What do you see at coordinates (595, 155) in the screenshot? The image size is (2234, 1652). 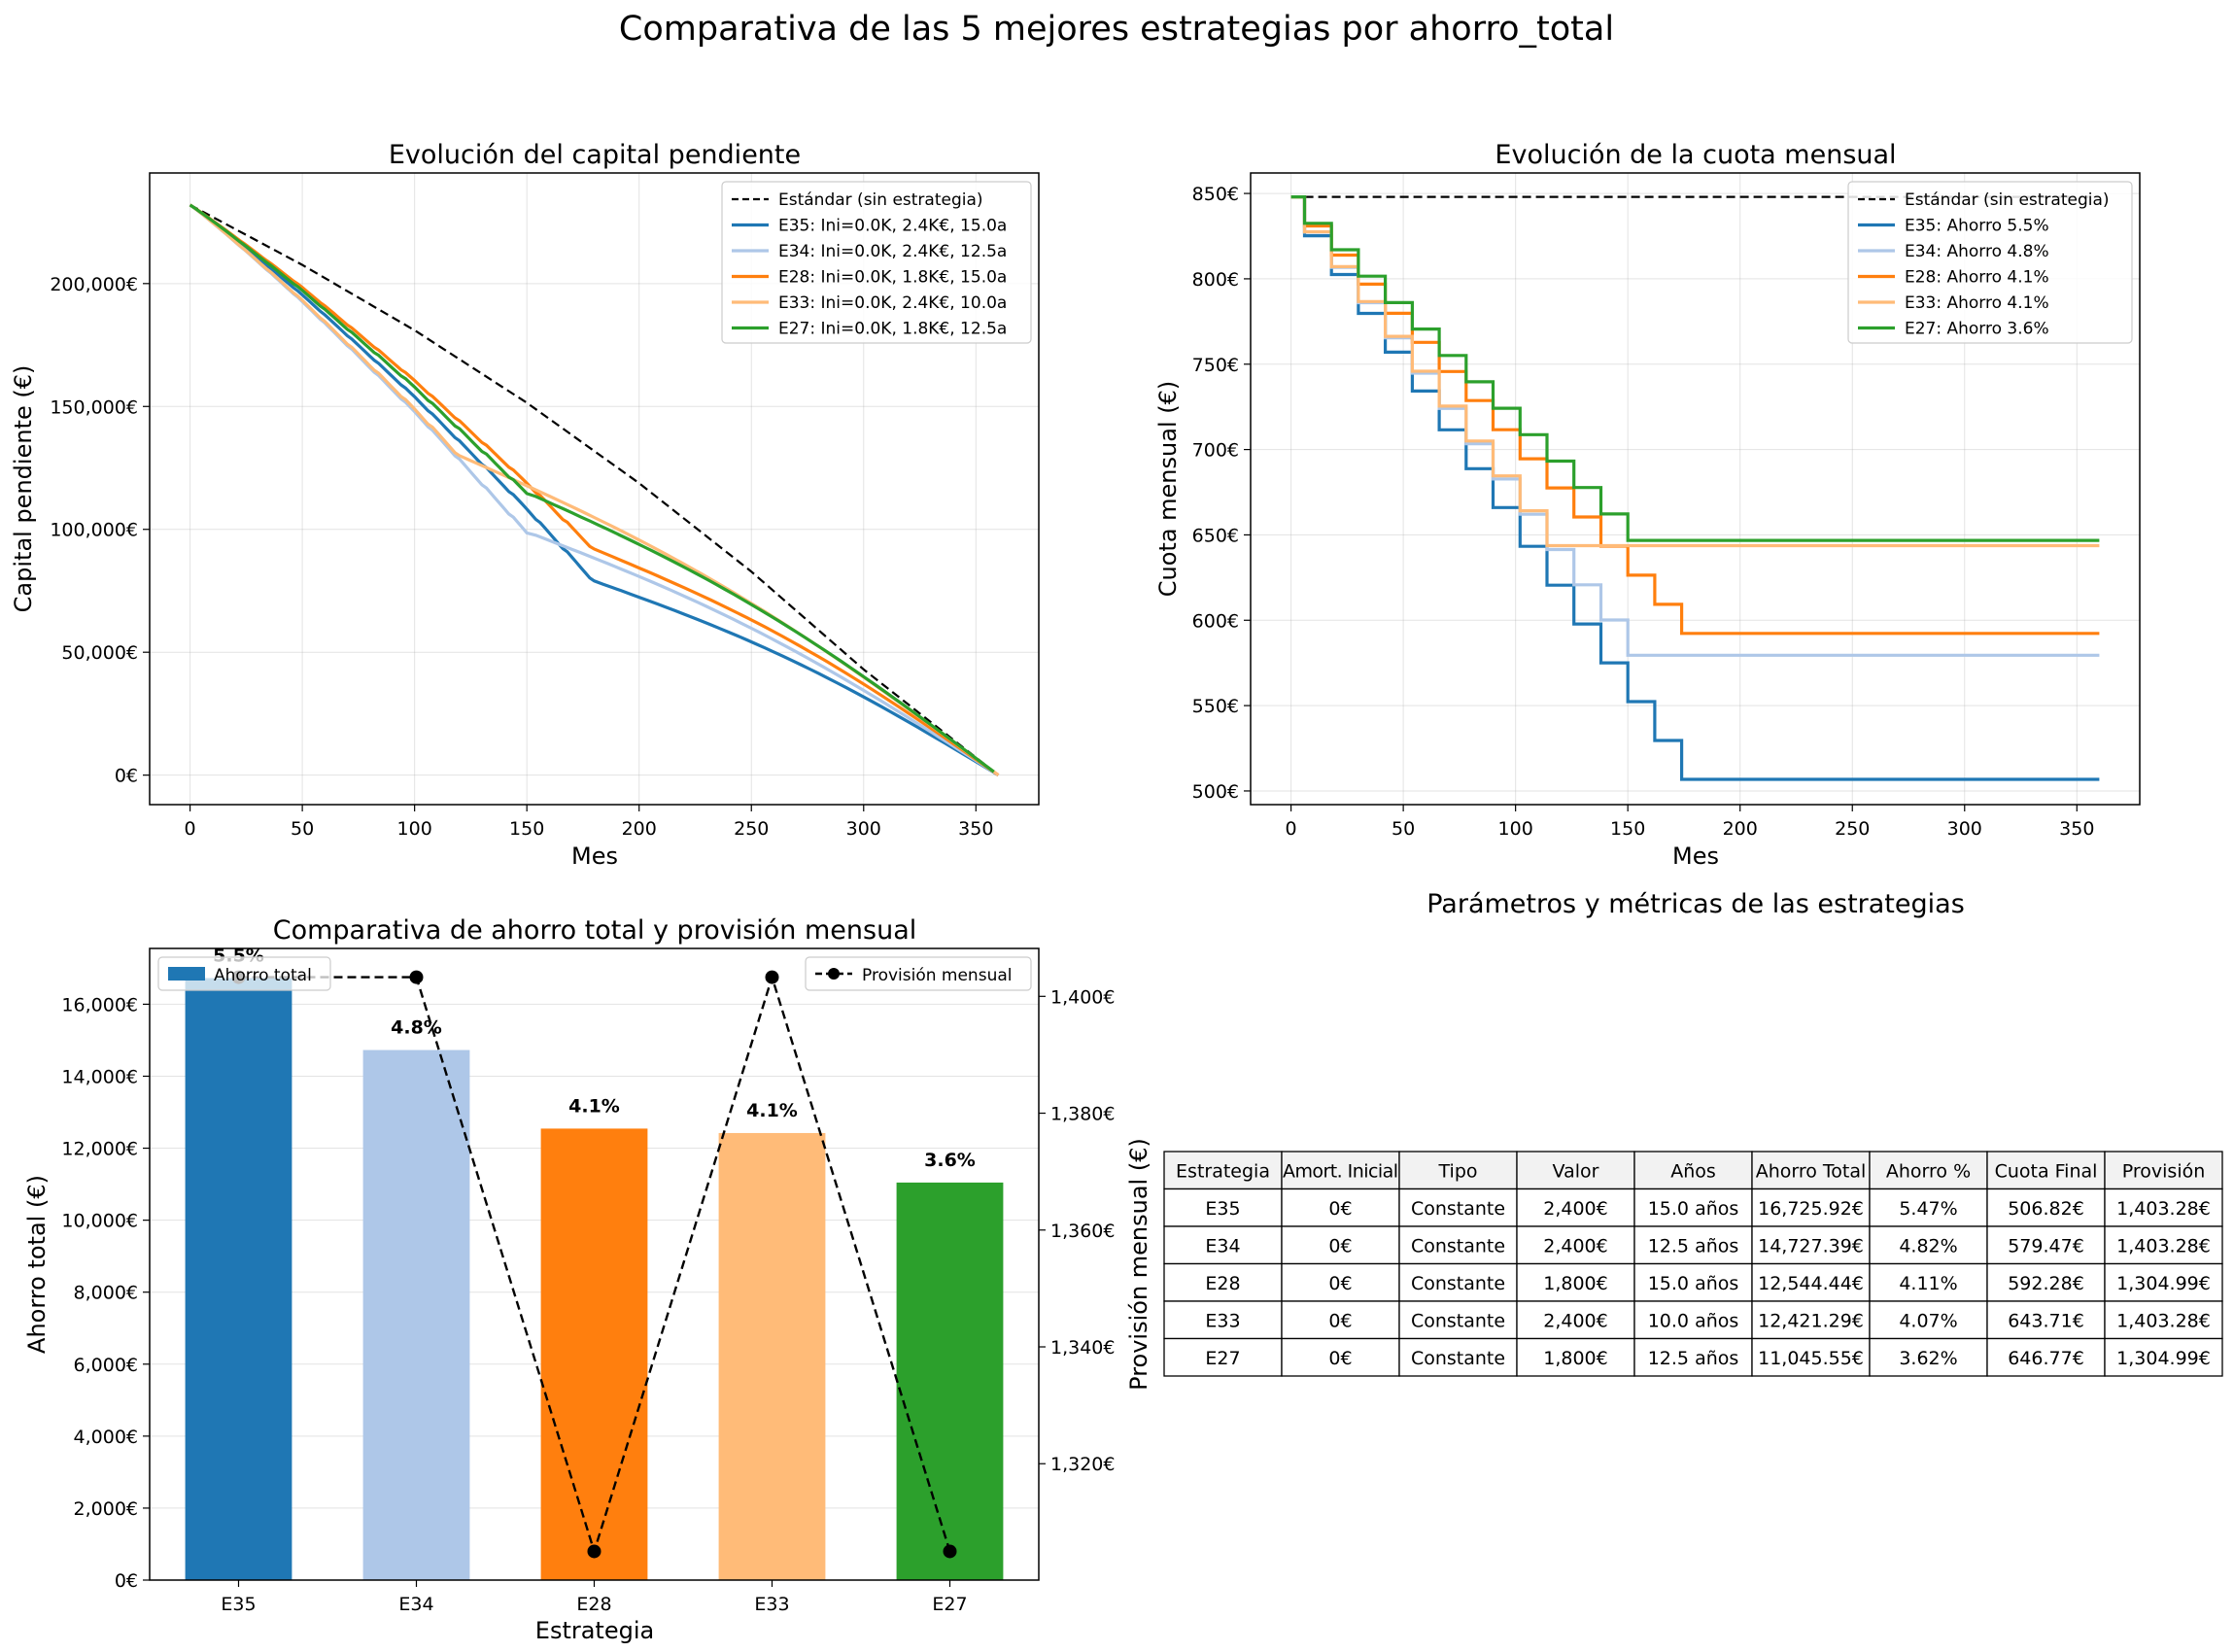 I see `capital-chart-title: Evolución del capital pendiente` at bounding box center [595, 155].